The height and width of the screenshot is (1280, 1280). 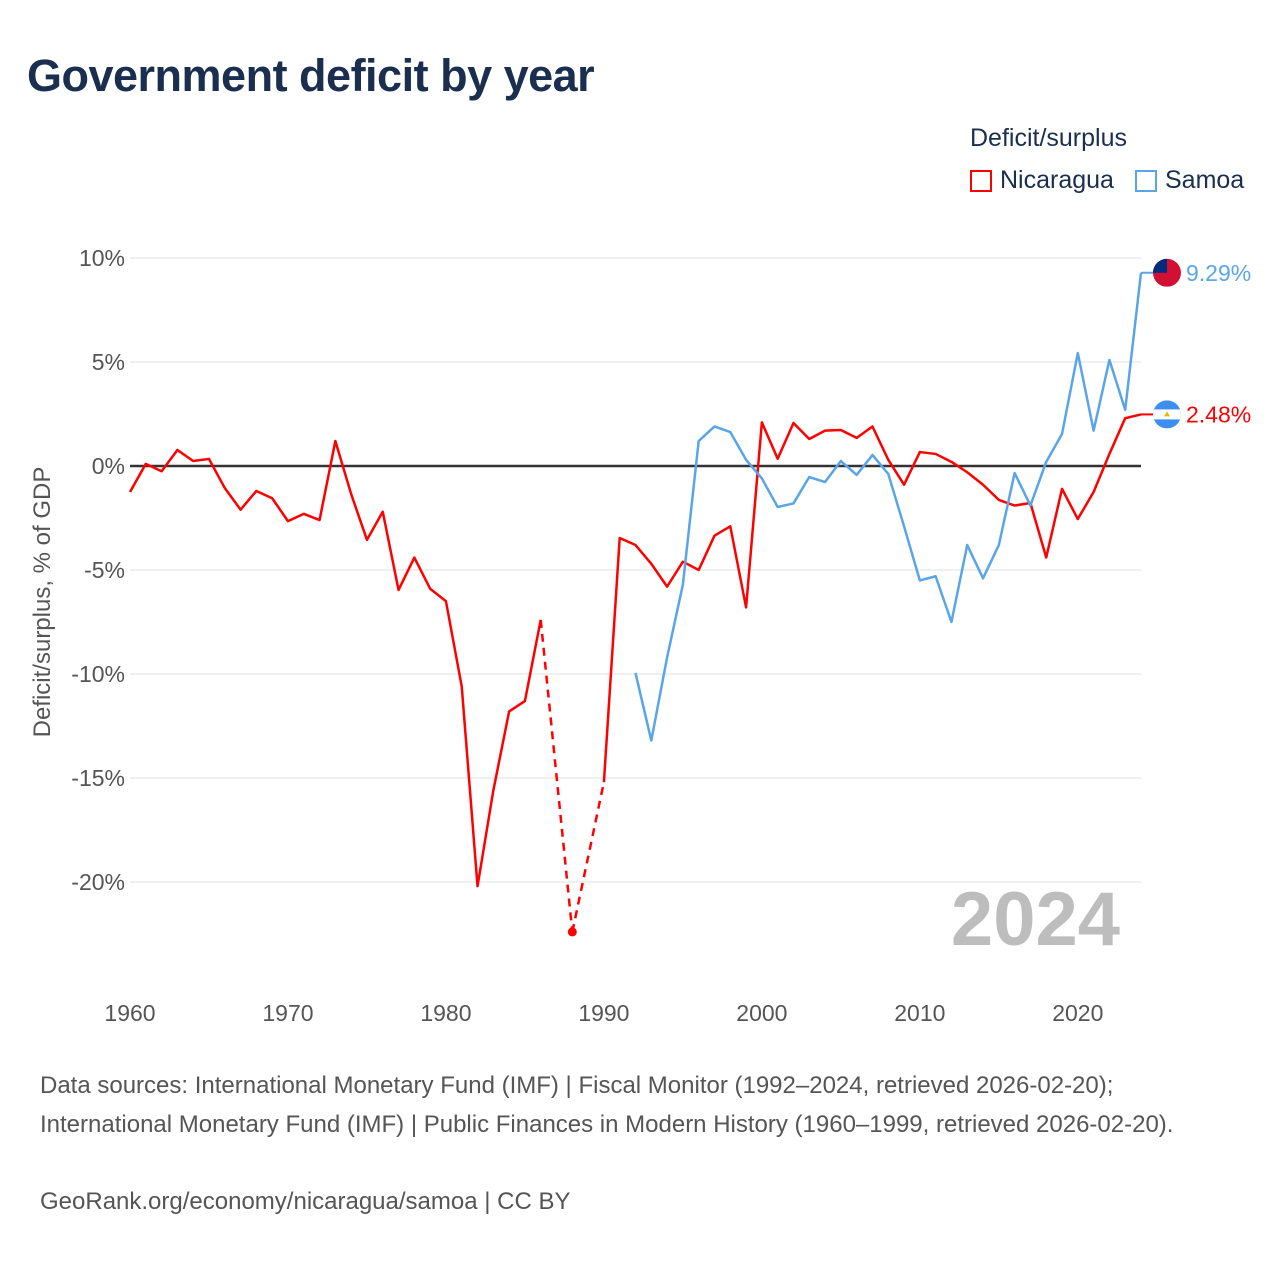 I want to click on legend-item-samoa: Samoa, so click(x=1189, y=180).